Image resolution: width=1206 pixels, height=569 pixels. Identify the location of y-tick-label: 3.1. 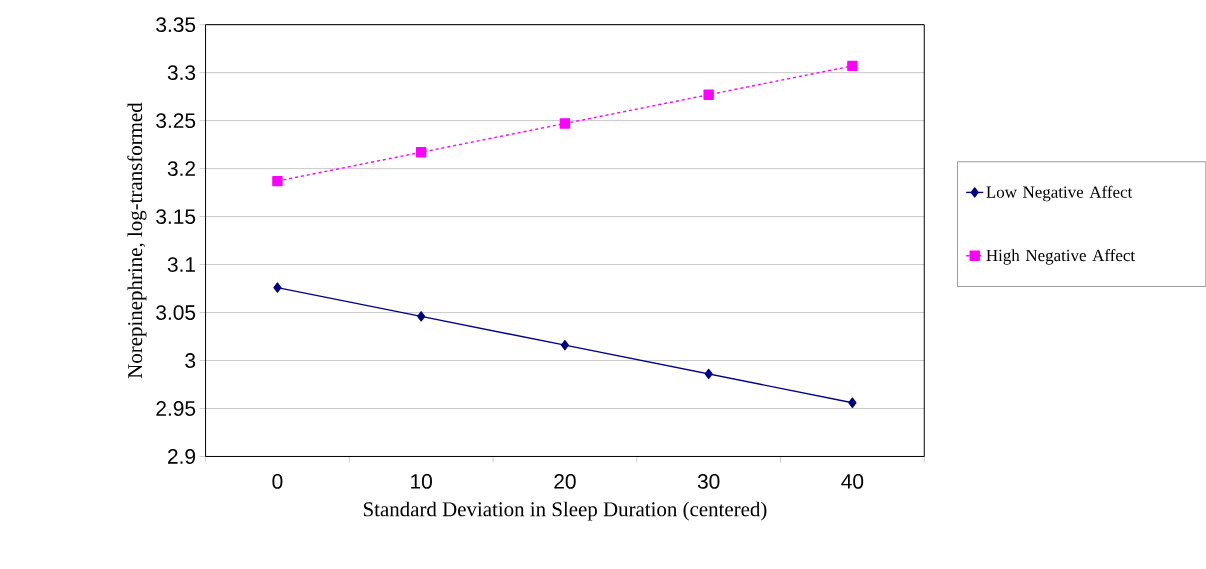
(181, 265).